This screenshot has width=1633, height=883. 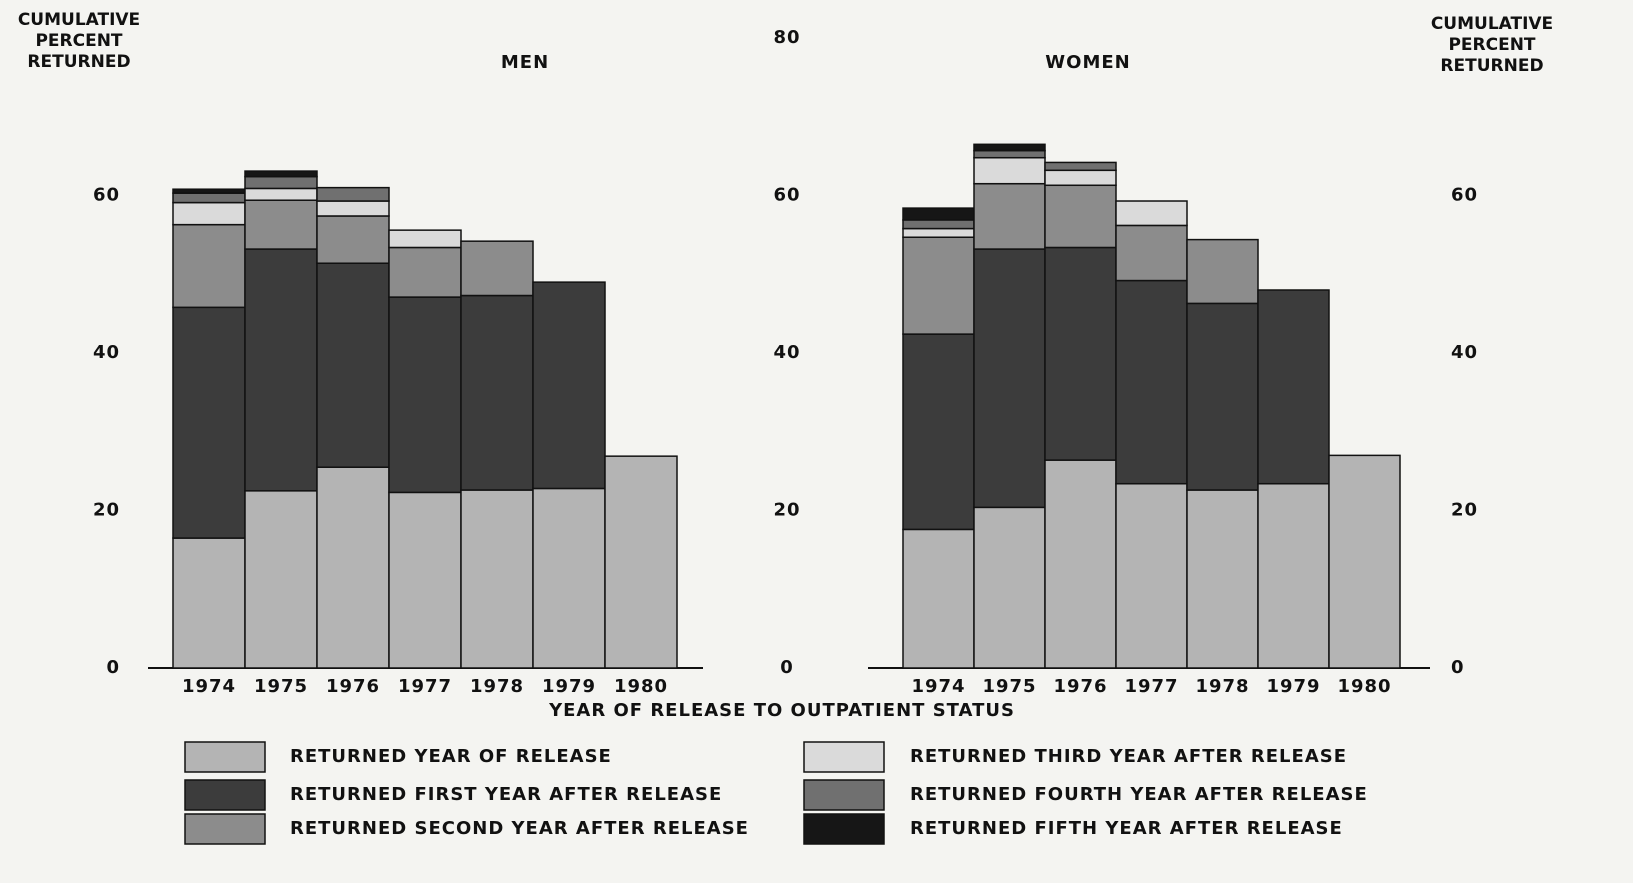 What do you see at coordinates (781, 710) in the screenshot?
I see `x-axis-label: YEAR OF RELEASE TO OUTPATIENT STATUS` at bounding box center [781, 710].